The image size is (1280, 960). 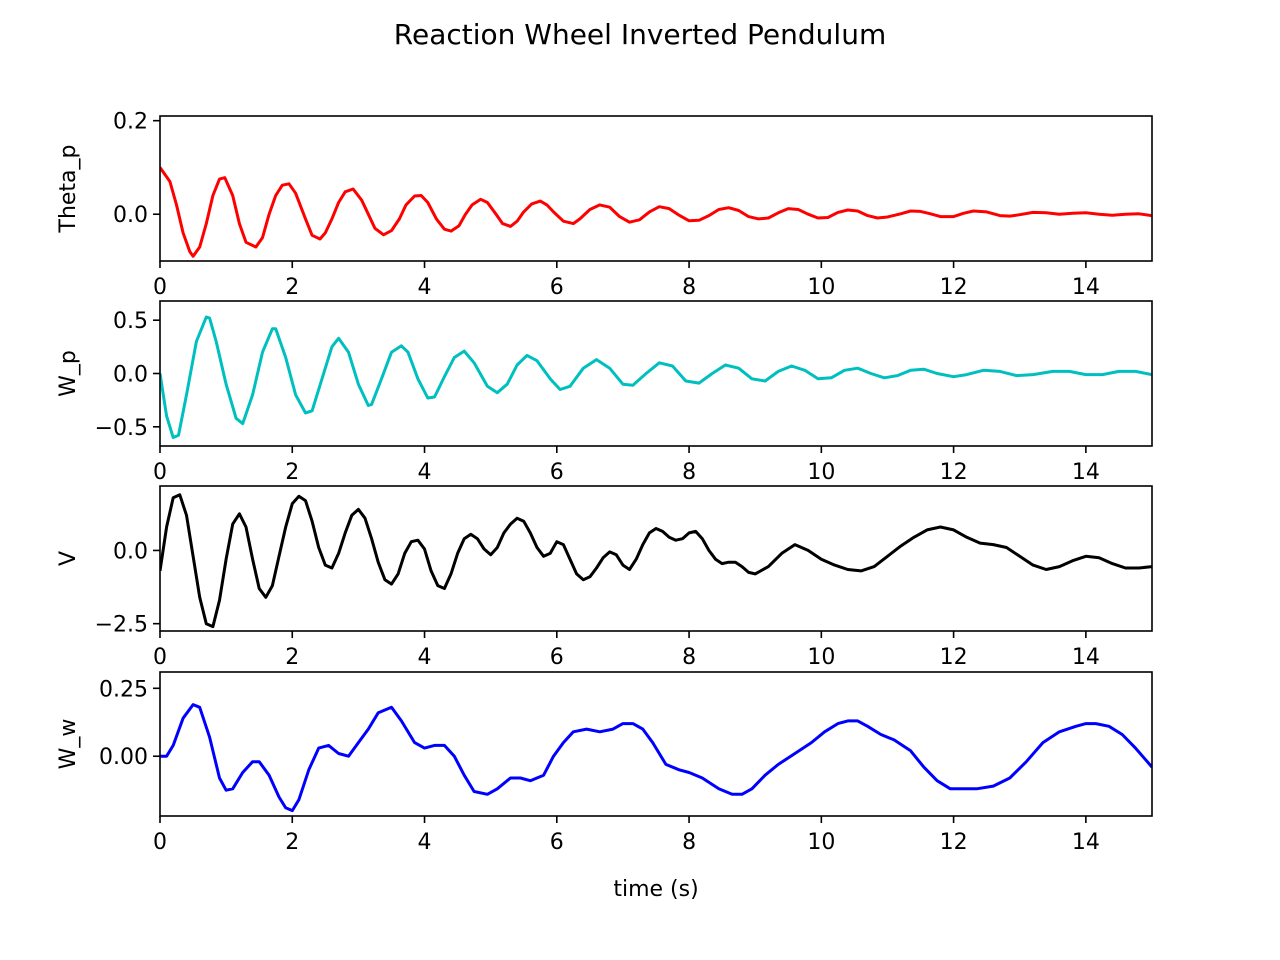 What do you see at coordinates (130, 321) in the screenshot?
I see `y-tick-label: 0.5` at bounding box center [130, 321].